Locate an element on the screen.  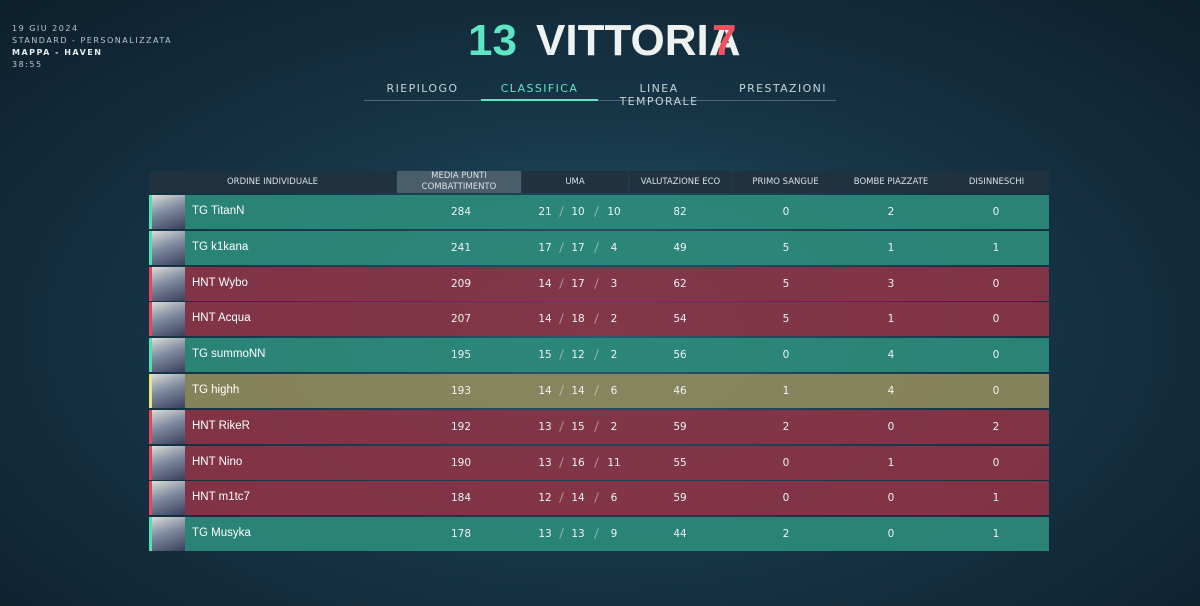
column-header: ORDINE INDIVIDUALE is located at coordinates (272, 182).